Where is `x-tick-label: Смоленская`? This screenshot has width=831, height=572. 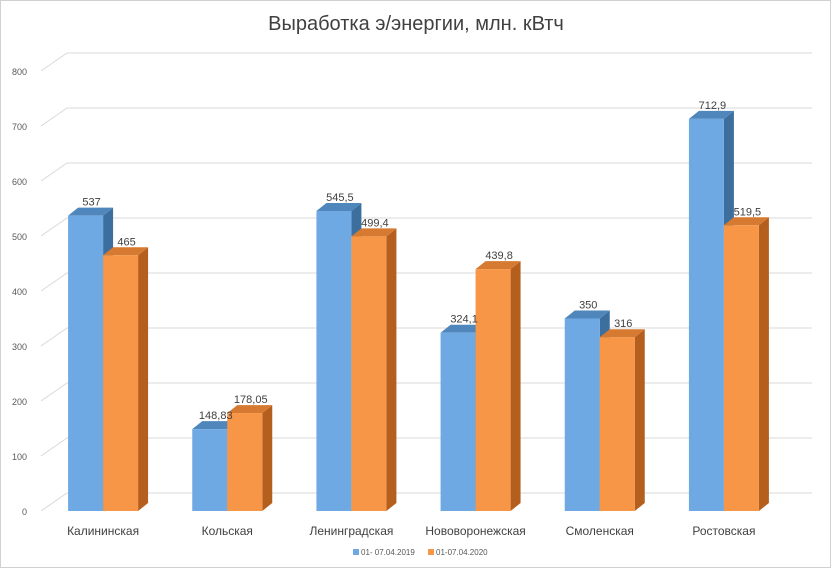 x-tick-label: Смоленская is located at coordinates (600, 531).